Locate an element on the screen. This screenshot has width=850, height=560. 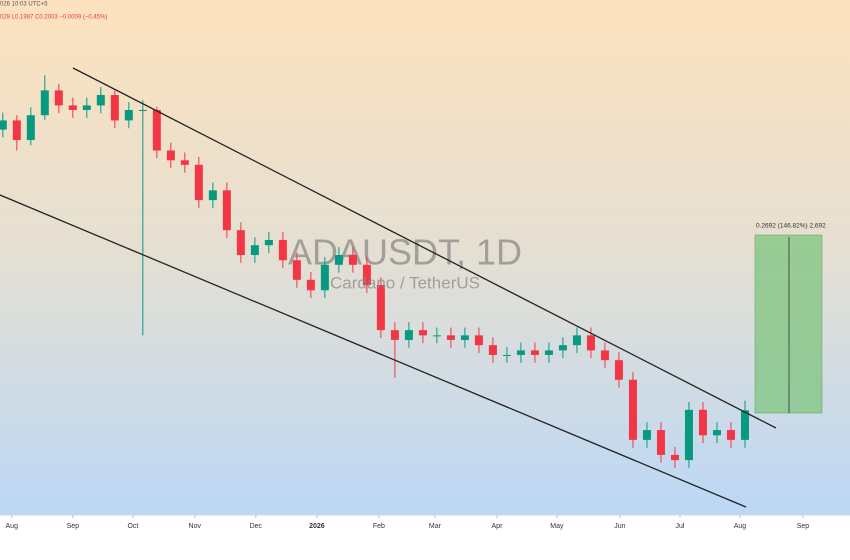
axis-background is located at coordinates (425, 537).